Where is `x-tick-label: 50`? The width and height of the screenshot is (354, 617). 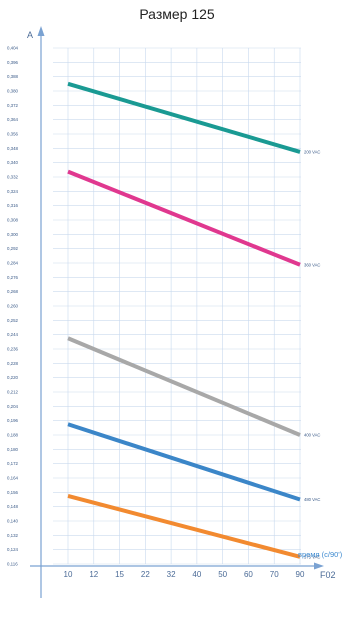 x-tick-label: 50 is located at coordinates (222, 574).